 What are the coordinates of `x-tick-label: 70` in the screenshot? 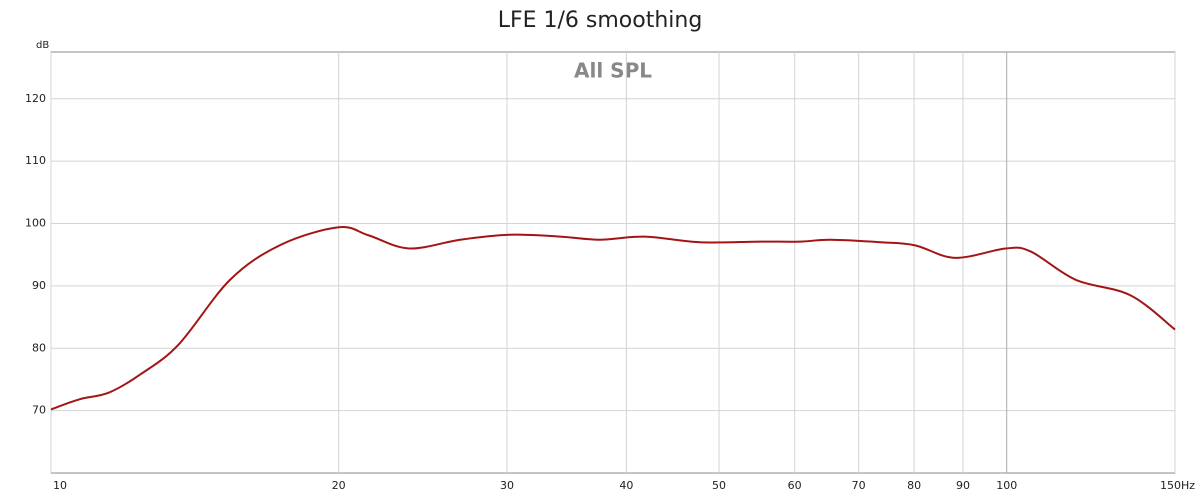 It's located at (859, 485).